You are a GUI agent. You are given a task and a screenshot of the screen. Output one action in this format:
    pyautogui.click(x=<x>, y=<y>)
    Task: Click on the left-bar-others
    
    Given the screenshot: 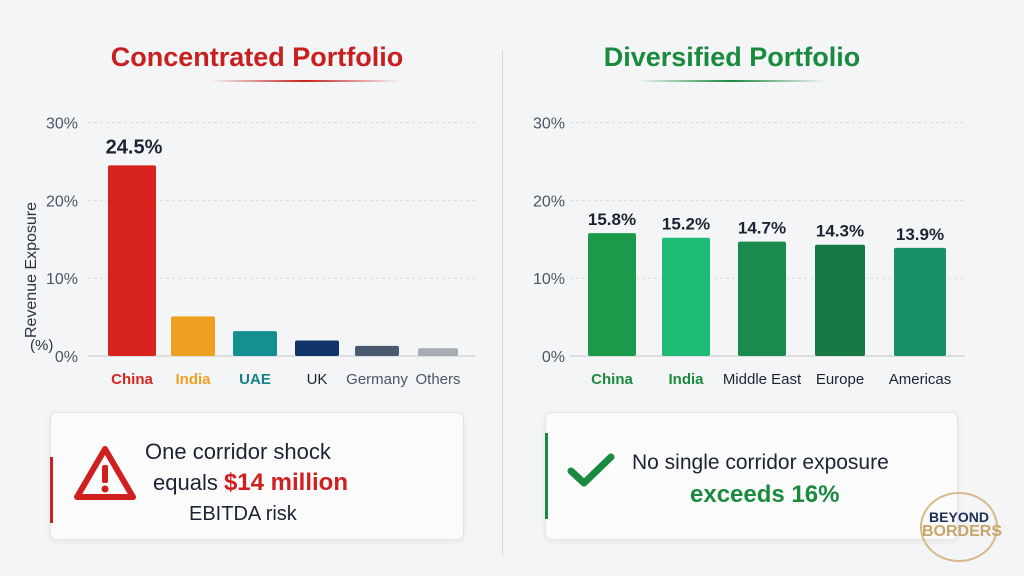 What is the action you would take?
    pyautogui.click(x=438, y=352)
    